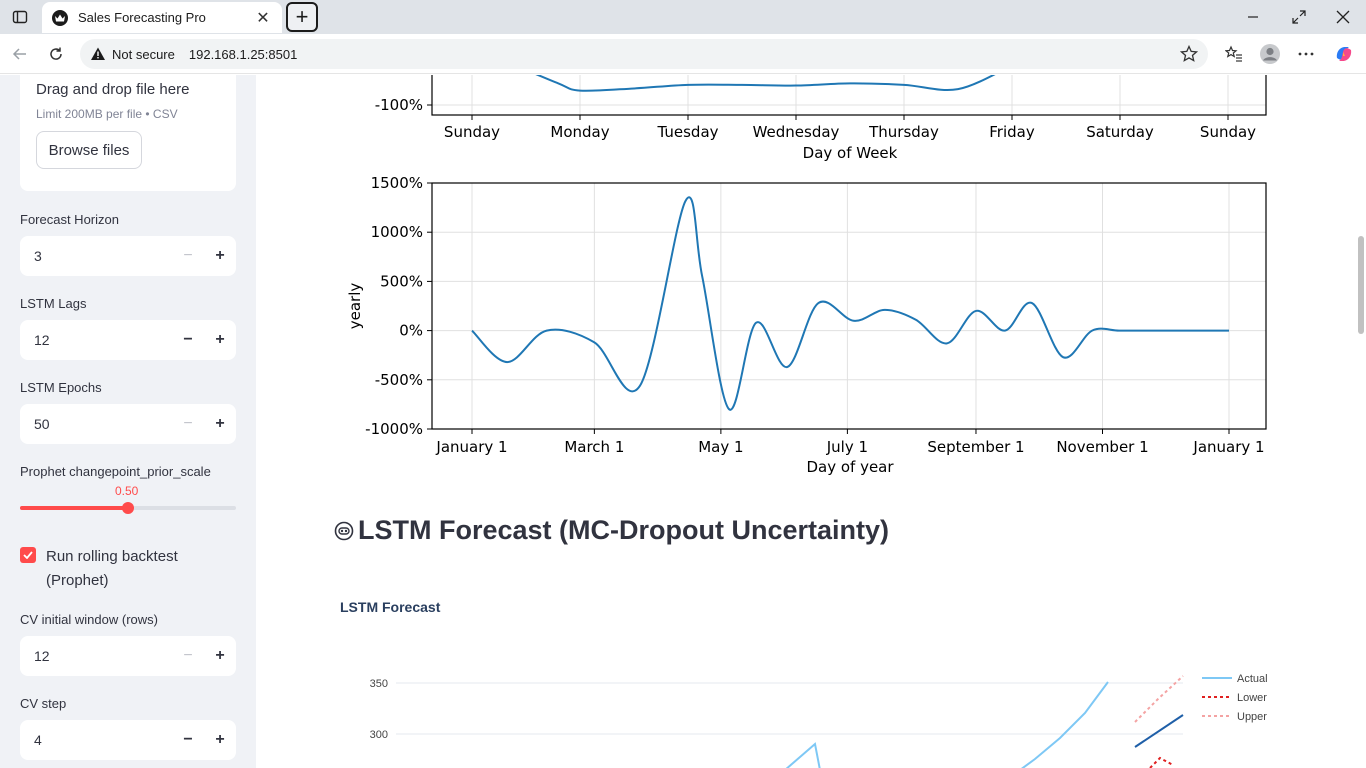 This screenshot has width=1366, height=768. I want to click on yearly-y-axis-label: yearly, so click(355, 306).